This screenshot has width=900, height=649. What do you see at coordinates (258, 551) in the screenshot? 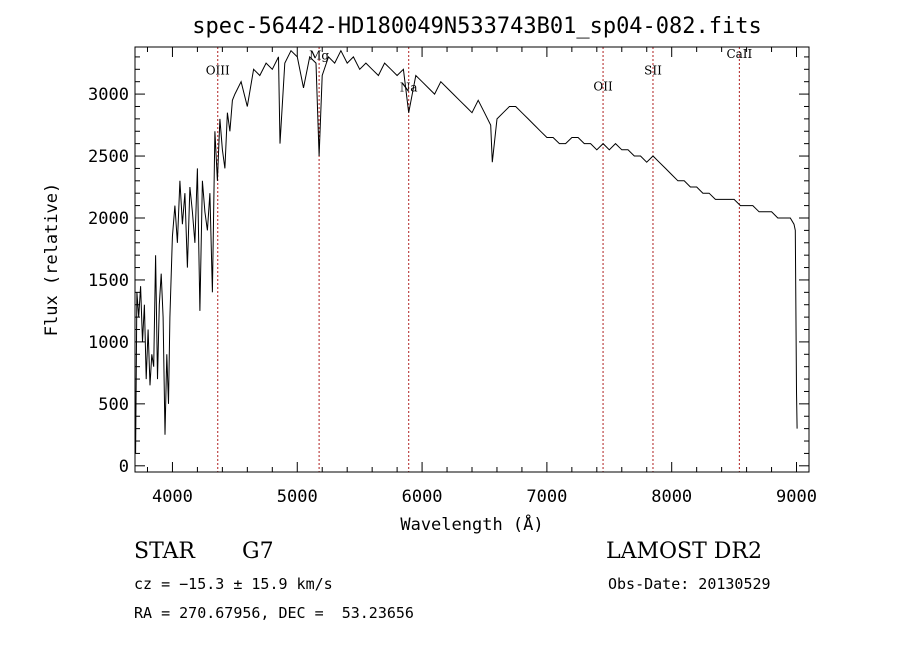
I see `object-subclass: G7` at bounding box center [258, 551].